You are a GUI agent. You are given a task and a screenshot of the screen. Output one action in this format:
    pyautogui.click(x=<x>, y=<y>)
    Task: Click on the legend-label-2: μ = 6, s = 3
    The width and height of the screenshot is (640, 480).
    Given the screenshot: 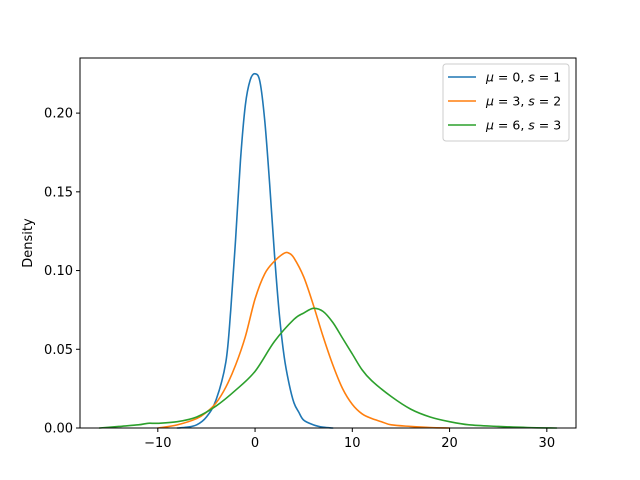 What is the action you would take?
    pyautogui.click(x=523, y=125)
    